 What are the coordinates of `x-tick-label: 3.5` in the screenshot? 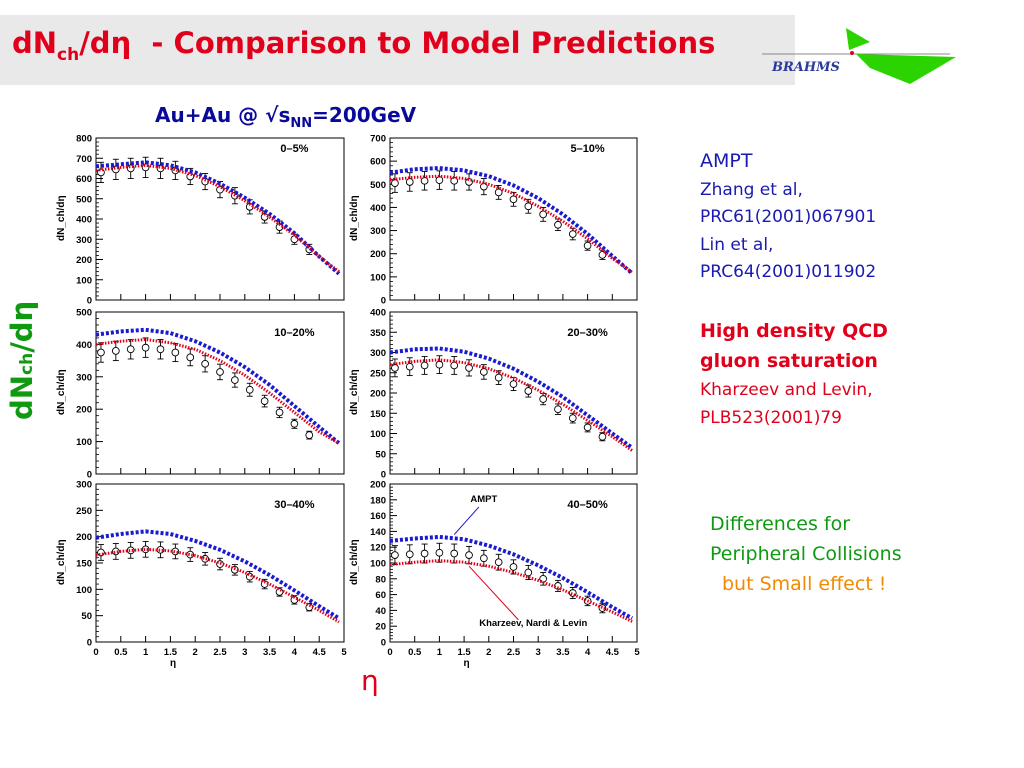 It's located at (270, 652).